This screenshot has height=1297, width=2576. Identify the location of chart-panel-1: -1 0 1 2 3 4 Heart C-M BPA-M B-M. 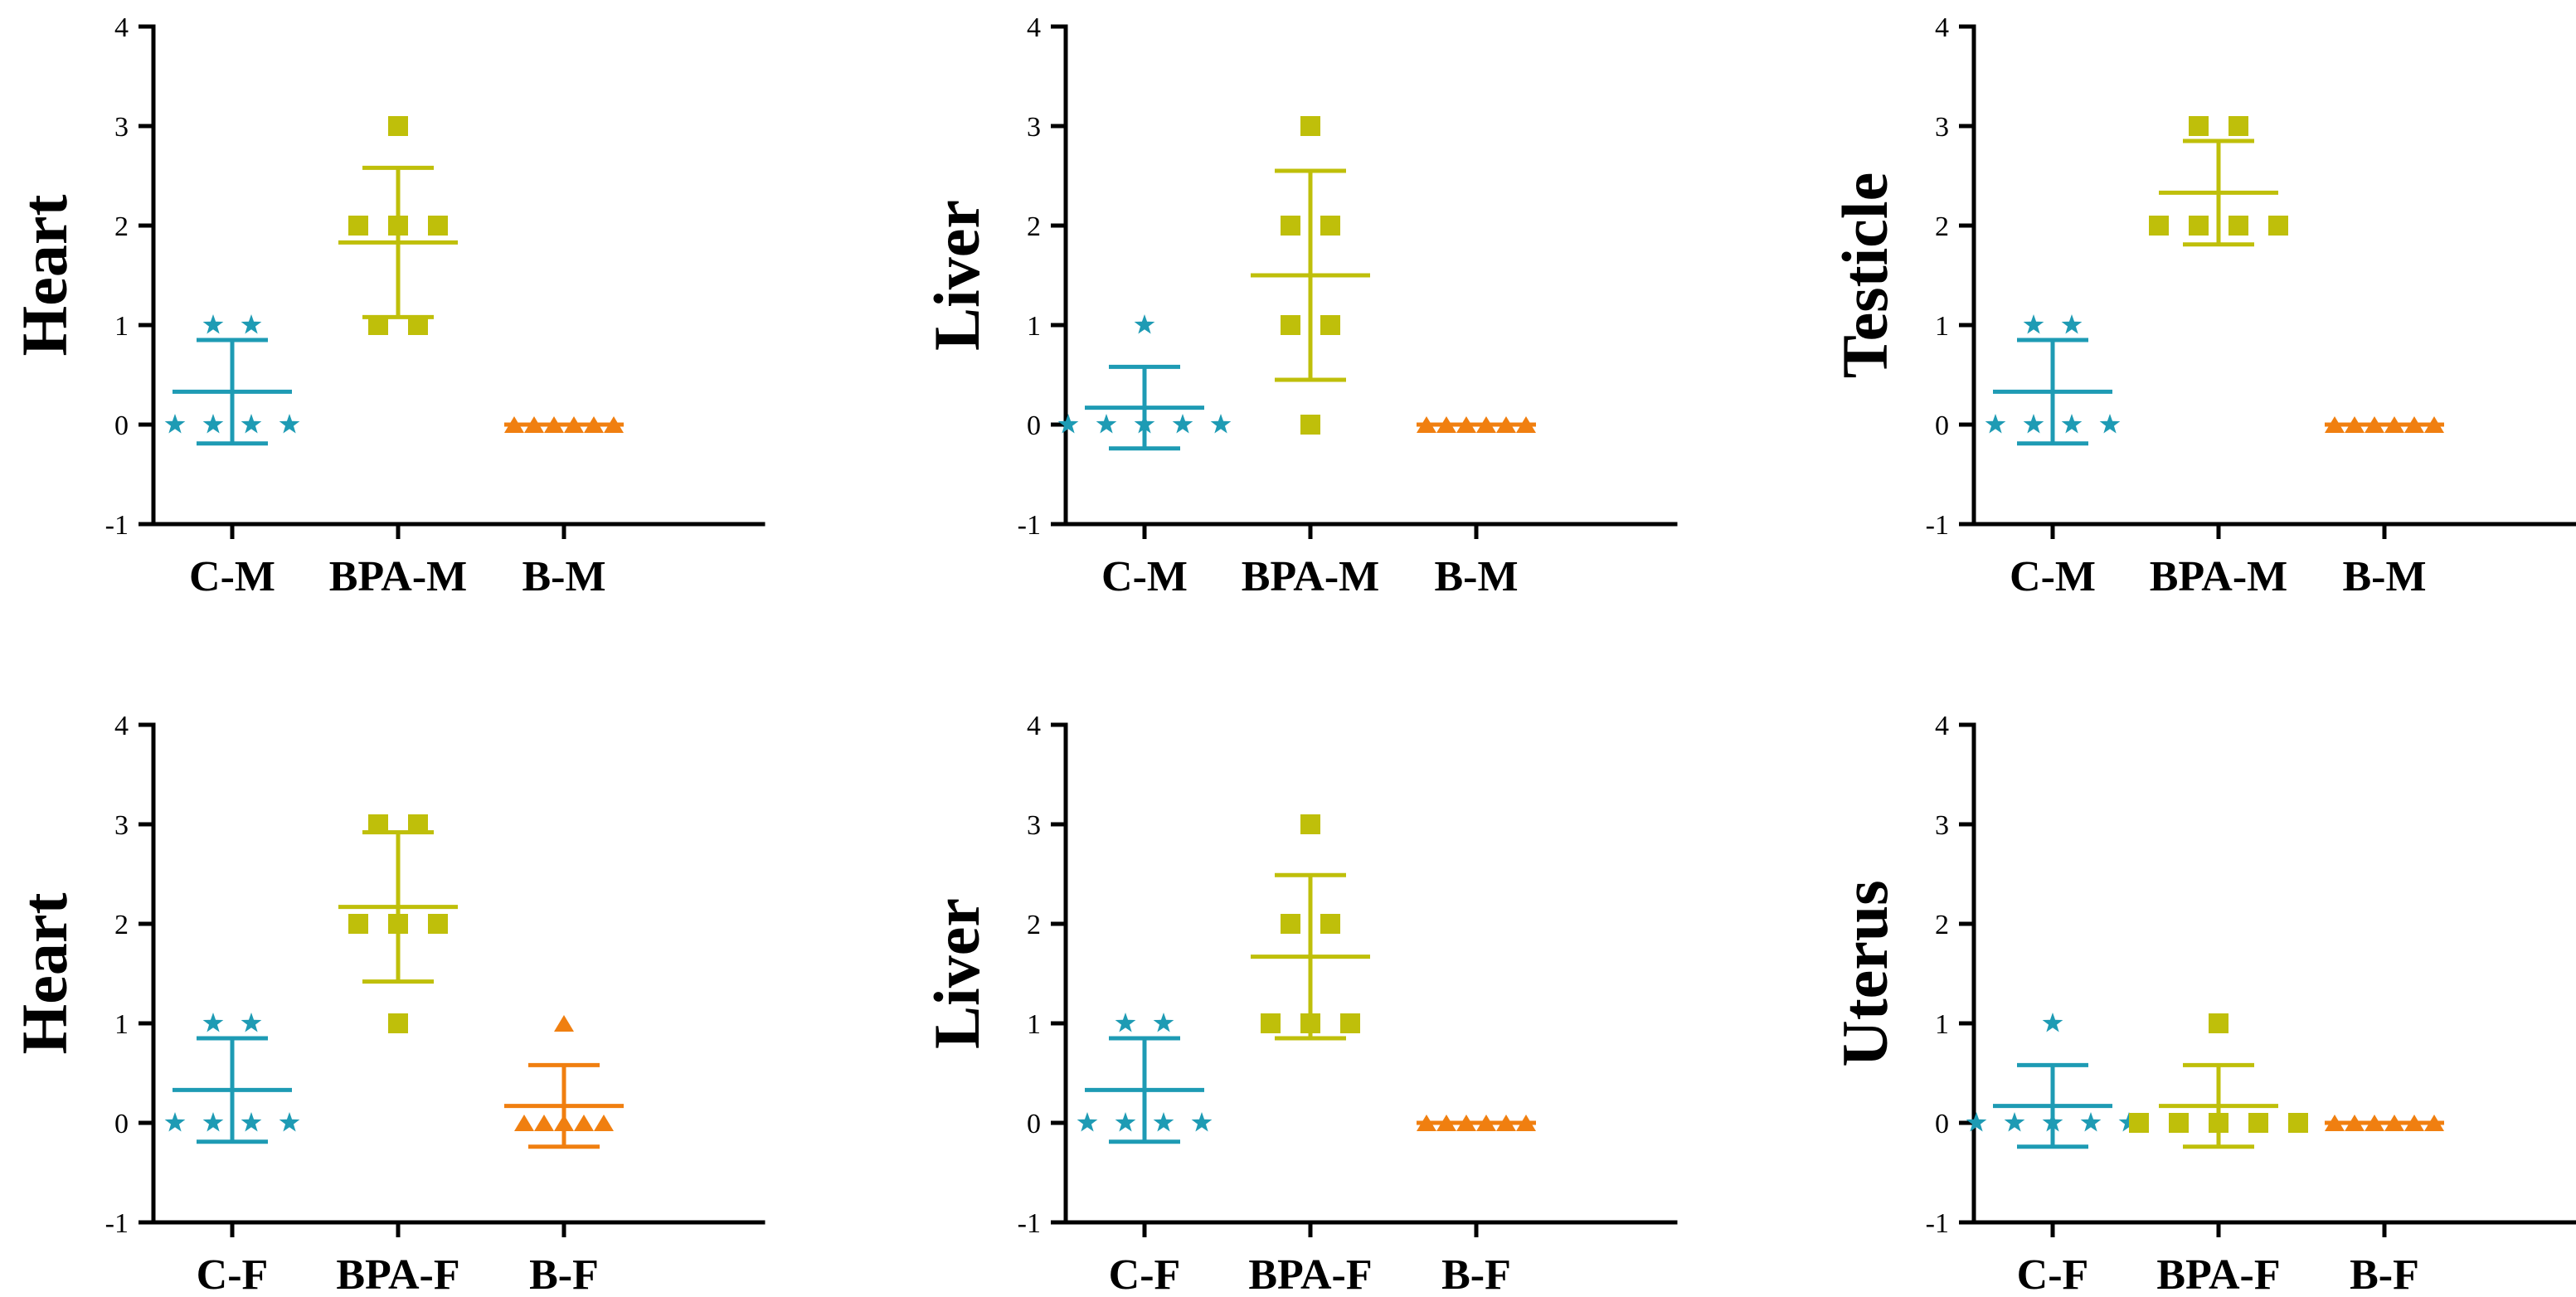
(387, 306).